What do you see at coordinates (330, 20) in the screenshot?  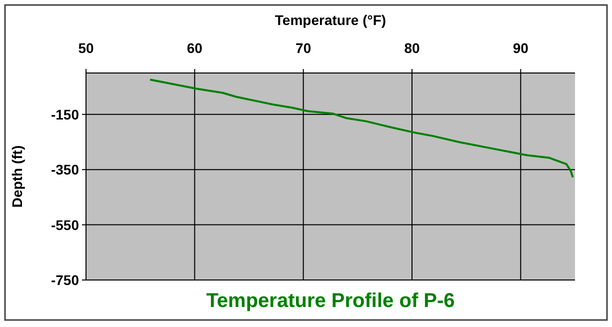 I see `x-axis-title: Temperature (°F)` at bounding box center [330, 20].